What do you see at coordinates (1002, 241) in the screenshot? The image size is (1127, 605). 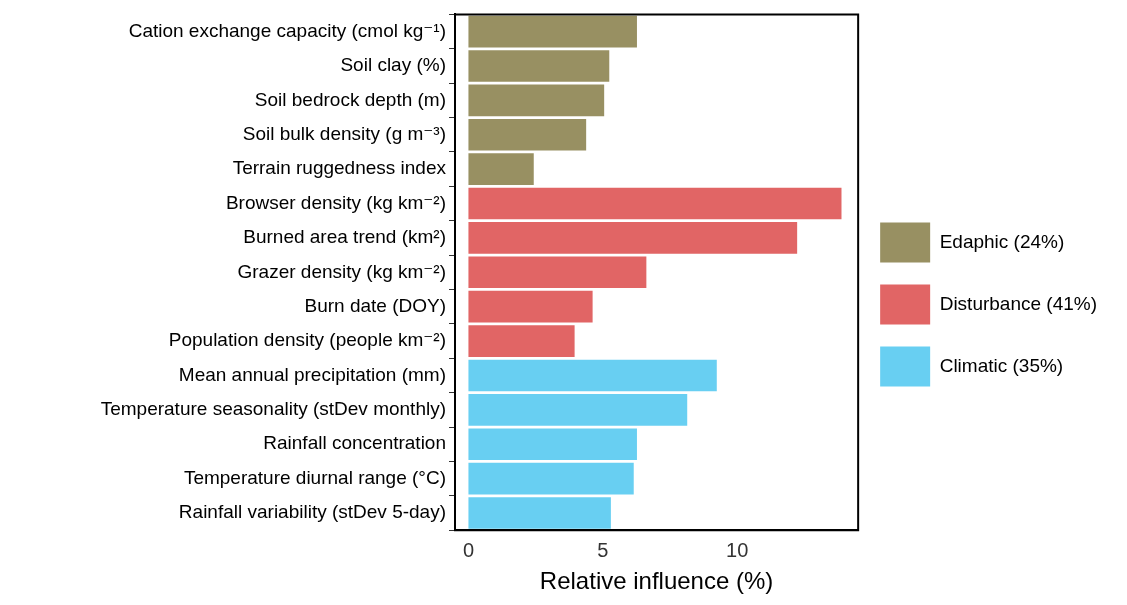 I see `legend-label: Edaphic (24%)` at bounding box center [1002, 241].